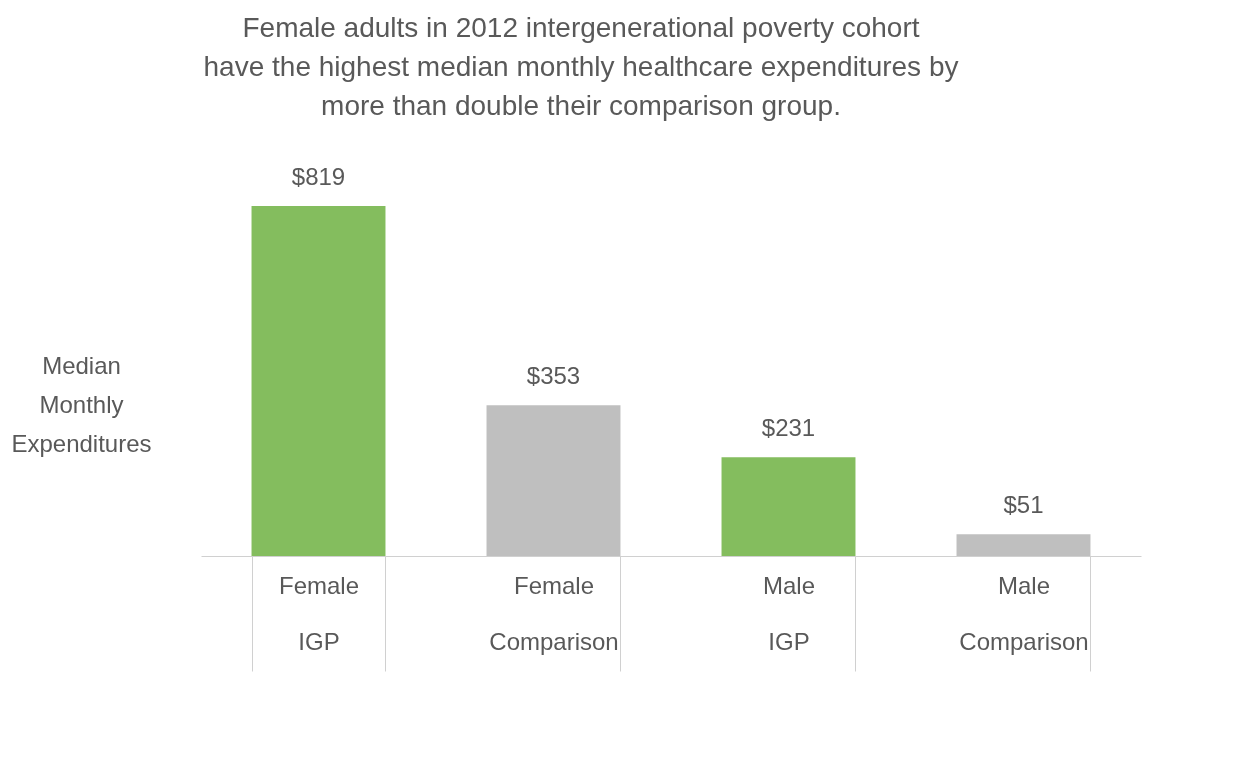  Describe the element at coordinates (789, 613) in the screenshot. I see `category-label: Male IGP` at that location.